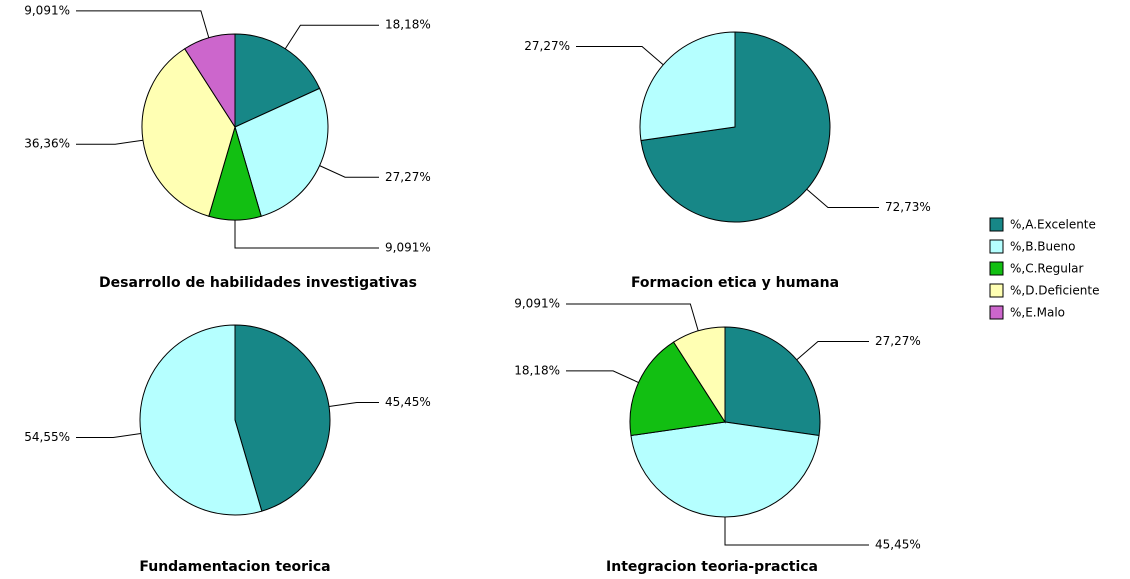 This screenshot has height=579, width=1130. What do you see at coordinates (1054, 291) in the screenshot?
I see `legend-label: %,D.Deficiente` at bounding box center [1054, 291].